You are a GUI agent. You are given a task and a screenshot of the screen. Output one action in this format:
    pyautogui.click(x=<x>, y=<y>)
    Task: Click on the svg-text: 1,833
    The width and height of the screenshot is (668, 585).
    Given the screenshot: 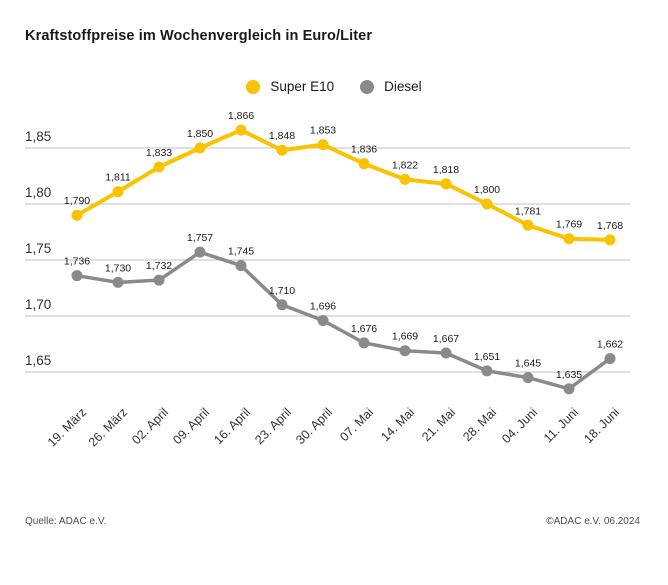 What is the action you would take?
    pyautogui.click(x=159, y=153)
    